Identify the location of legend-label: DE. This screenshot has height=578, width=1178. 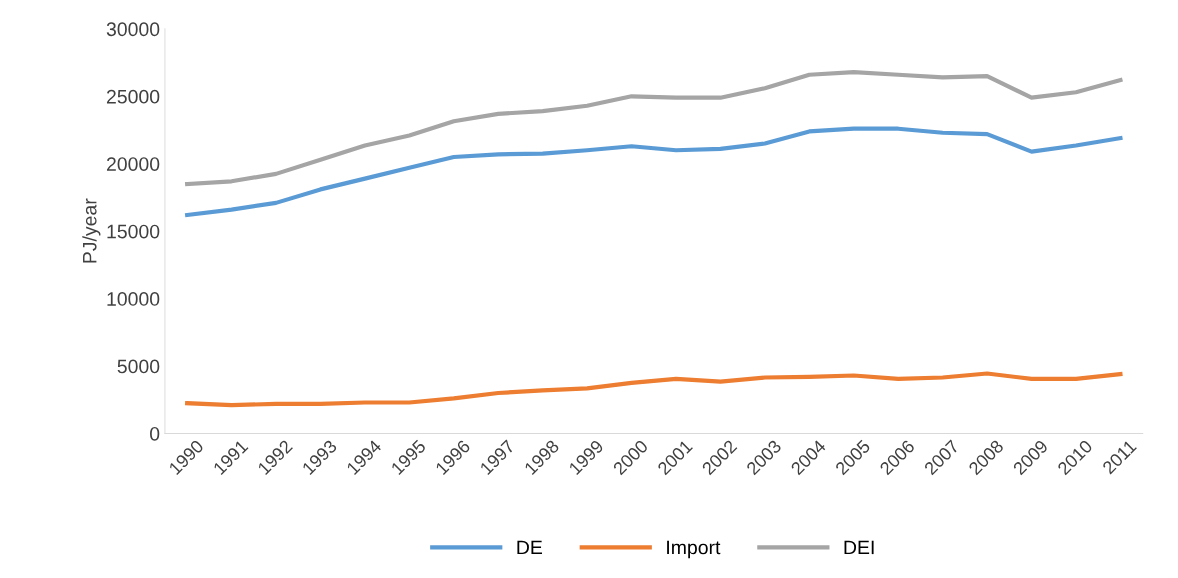
(530, 547).